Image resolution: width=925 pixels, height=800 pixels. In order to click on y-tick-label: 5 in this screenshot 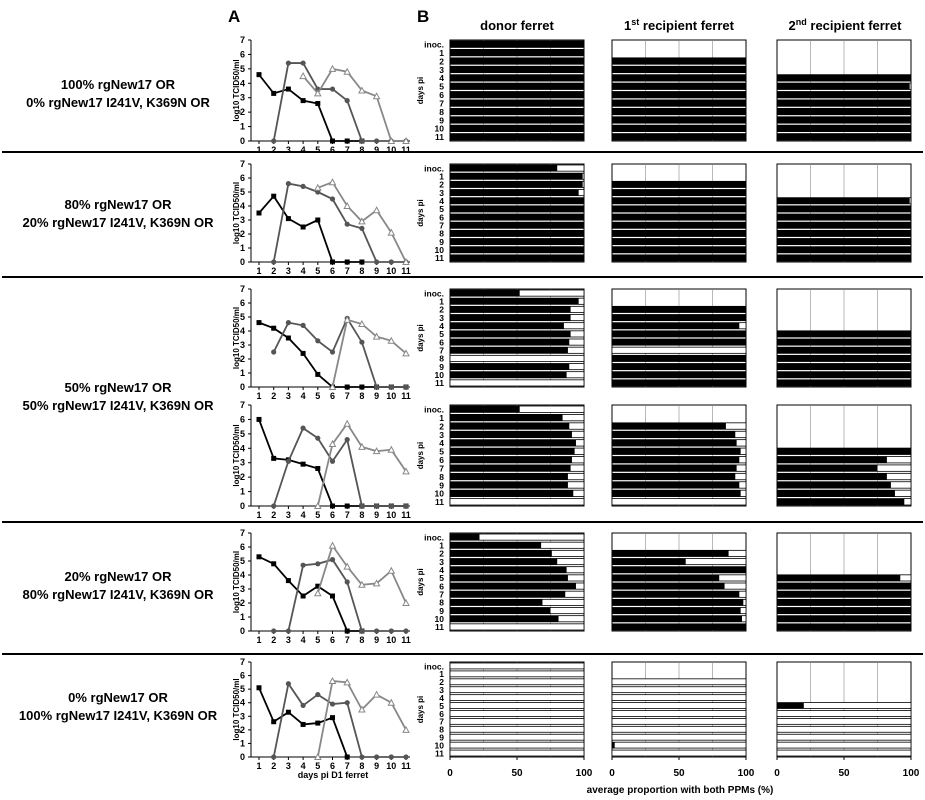, I will do `click(242, 689)`.